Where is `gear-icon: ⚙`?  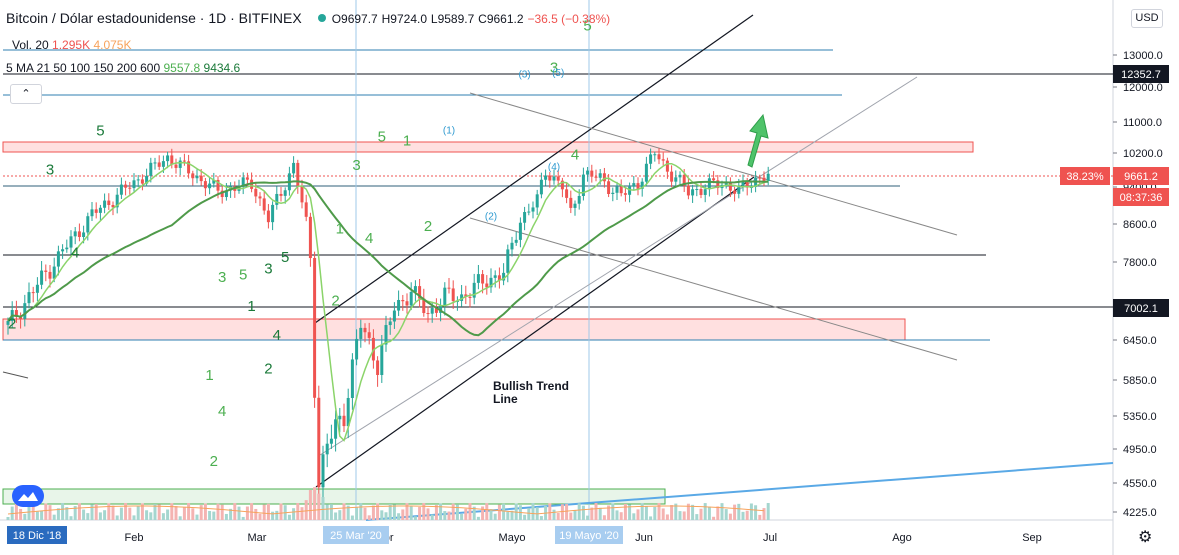
gear-icon: ⚙ is located at coordinates (1145, 537).